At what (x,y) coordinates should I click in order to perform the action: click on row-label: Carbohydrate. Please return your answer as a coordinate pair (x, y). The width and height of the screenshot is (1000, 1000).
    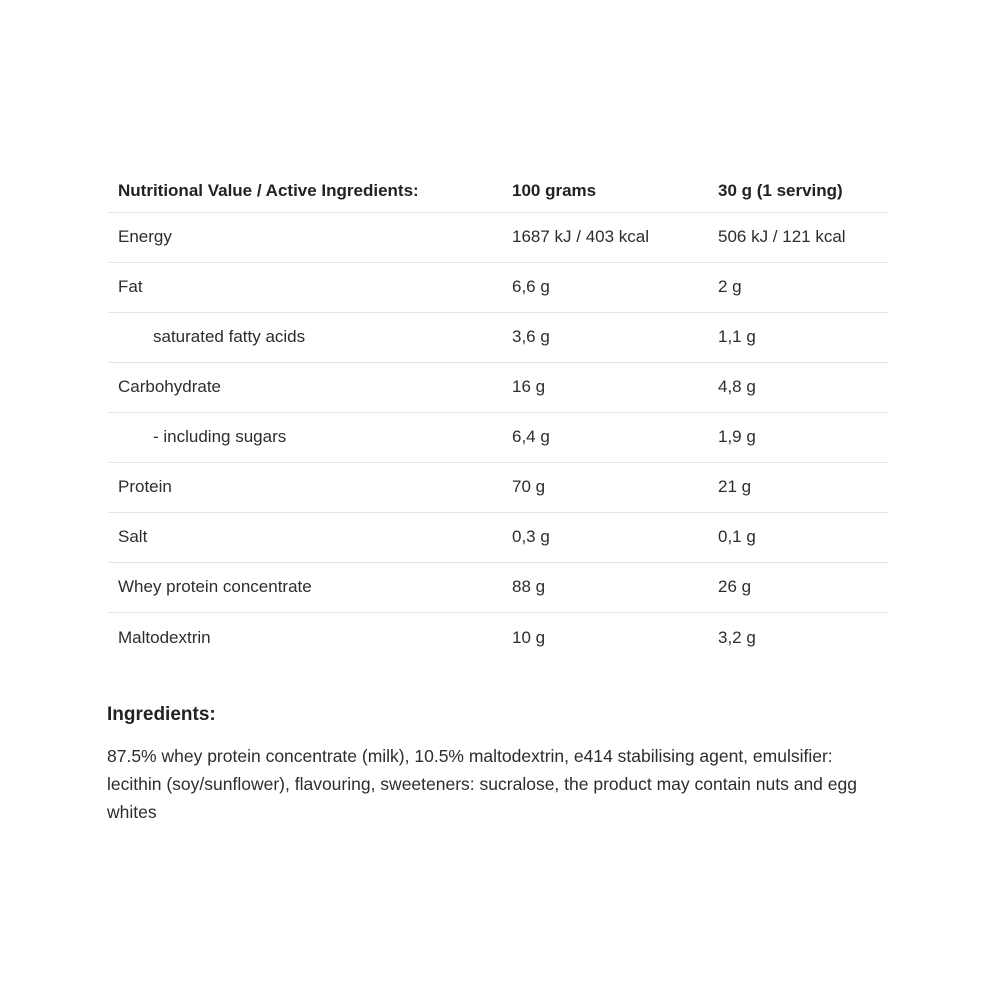
    Looking at the image, I should click on (170, 387).